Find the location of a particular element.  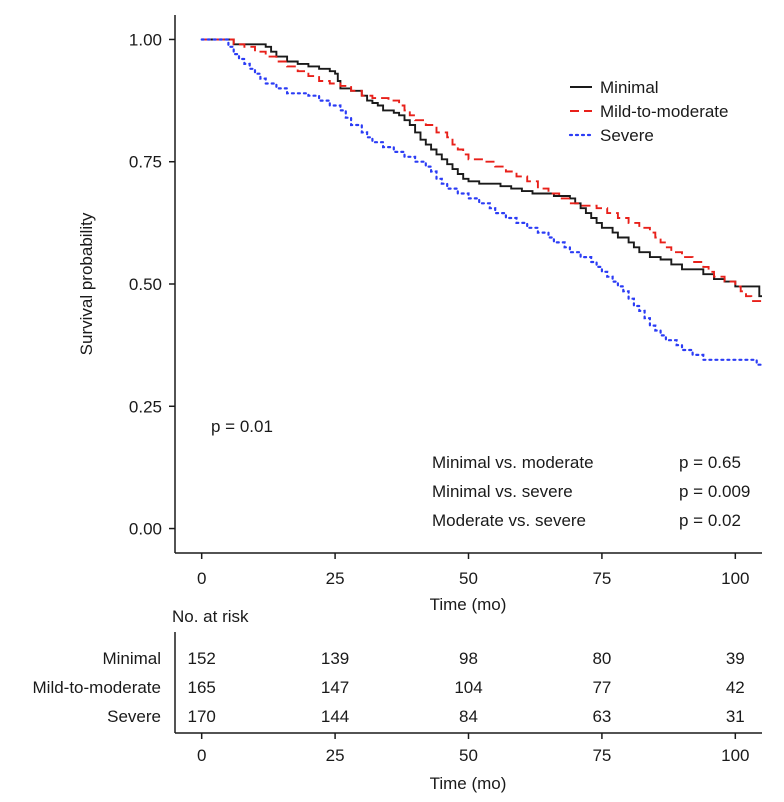

legend-label: Mild-to-moderate is located at coordinates (664, 111).